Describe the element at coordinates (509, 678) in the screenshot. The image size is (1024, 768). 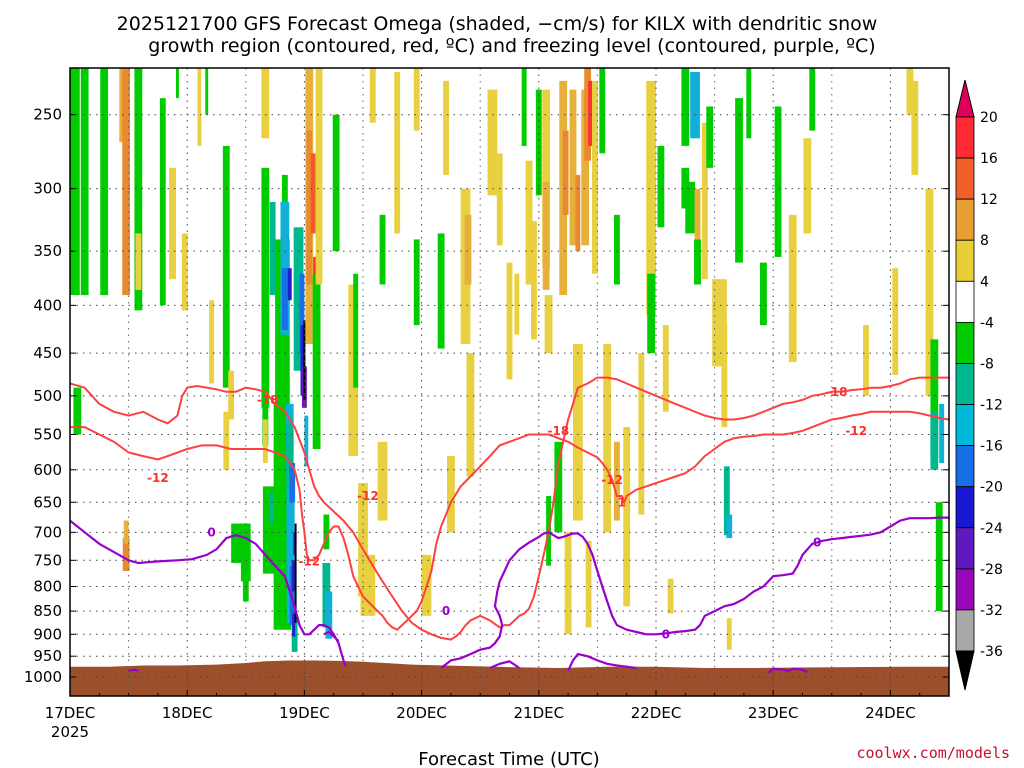
I see `terrain-surface` at that location.